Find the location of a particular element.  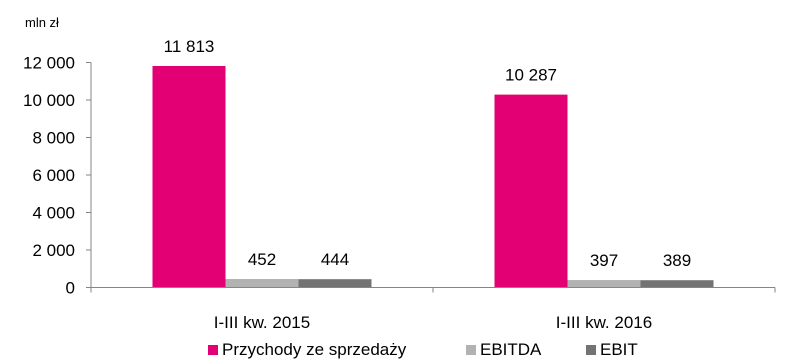

data-label: 11 813 is located at coordinates (189, 46).